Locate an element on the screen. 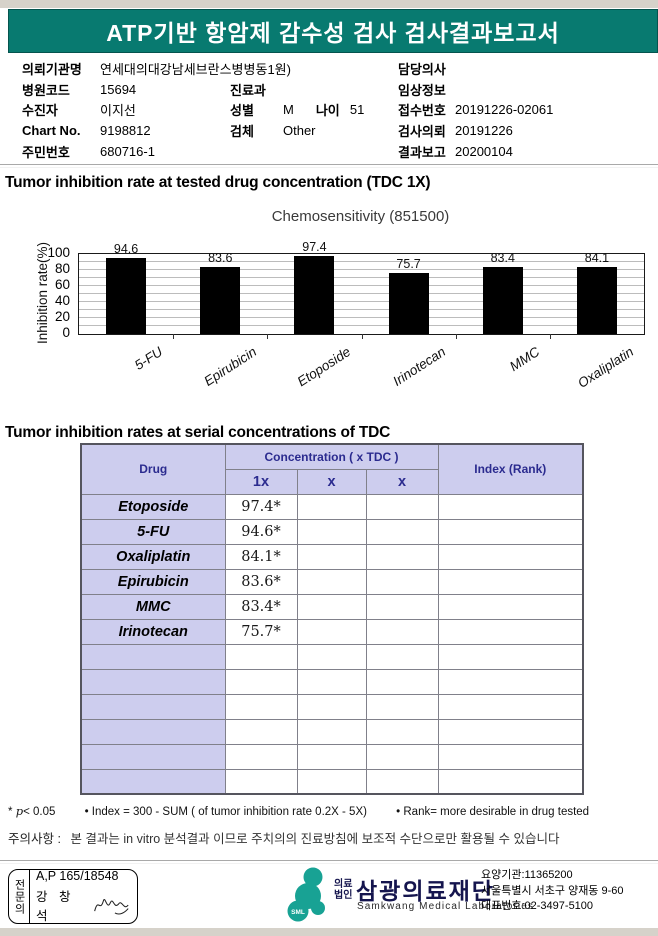 The width and height of the screenshot is (658, 936). drug-name-cell: Epirubicin is located at coordinates (153, 581).